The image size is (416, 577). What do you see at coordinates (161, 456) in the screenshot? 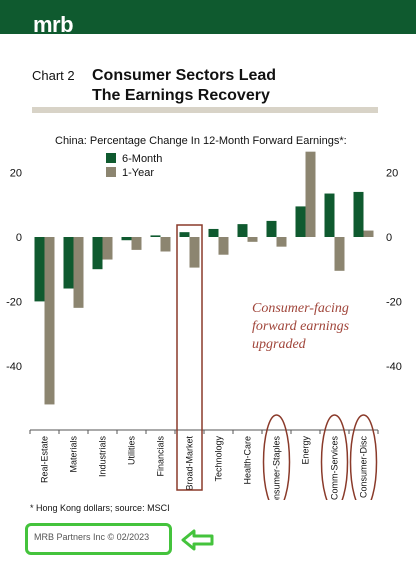
I see `category-label: Financials` at bounding box center [161, 456].